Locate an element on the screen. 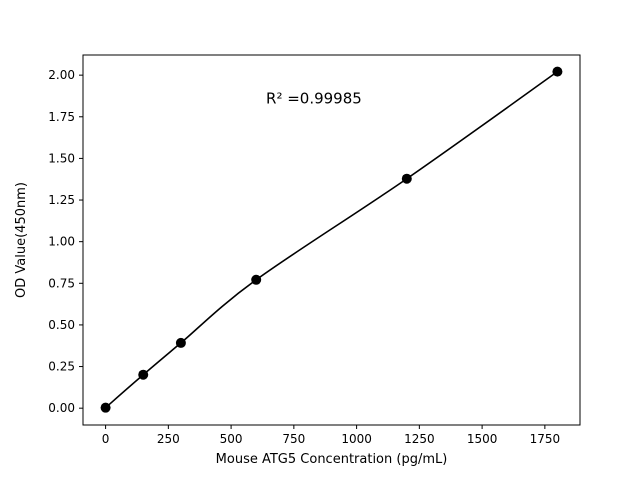 The height and width of the screenshot is (480, 640). x-tick-label: 250 is located at coordinates (168, 439).